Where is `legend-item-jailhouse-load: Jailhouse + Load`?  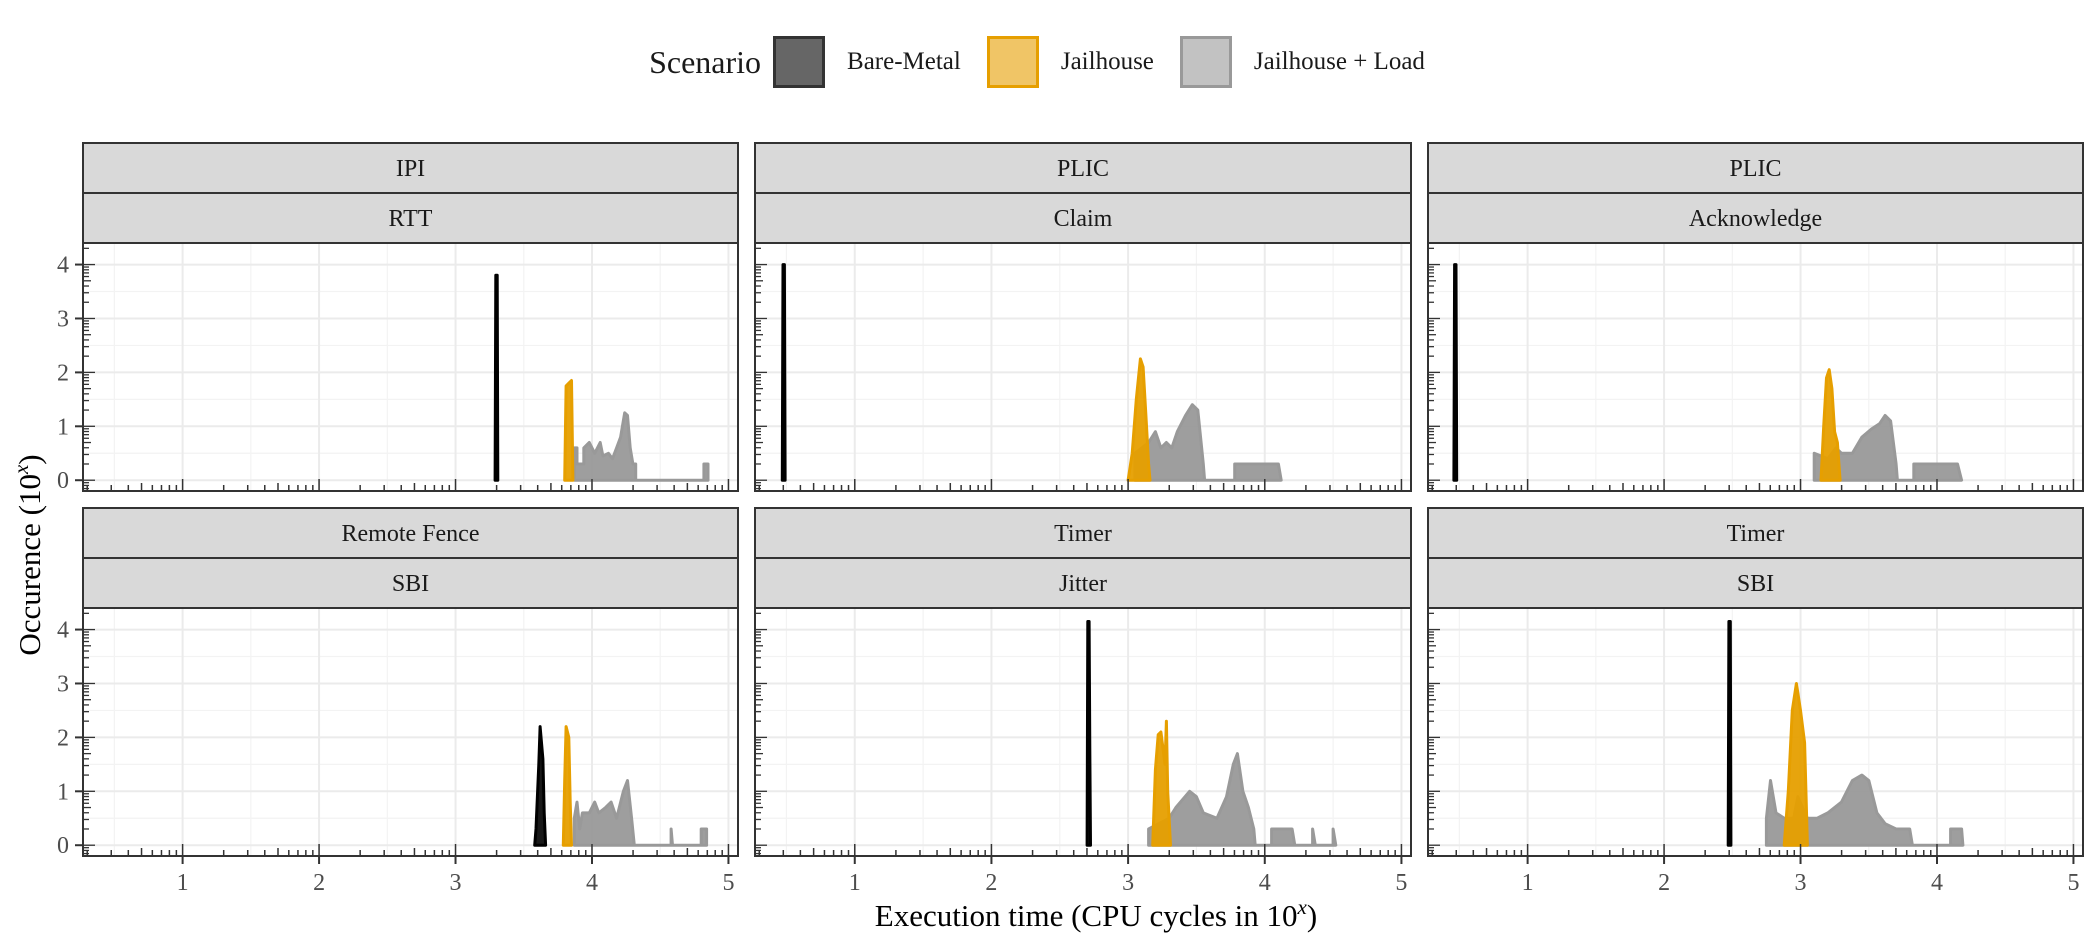
legend-item-jailhouse-load: Jailhouse + Load is located at coordinates (1302, 62).